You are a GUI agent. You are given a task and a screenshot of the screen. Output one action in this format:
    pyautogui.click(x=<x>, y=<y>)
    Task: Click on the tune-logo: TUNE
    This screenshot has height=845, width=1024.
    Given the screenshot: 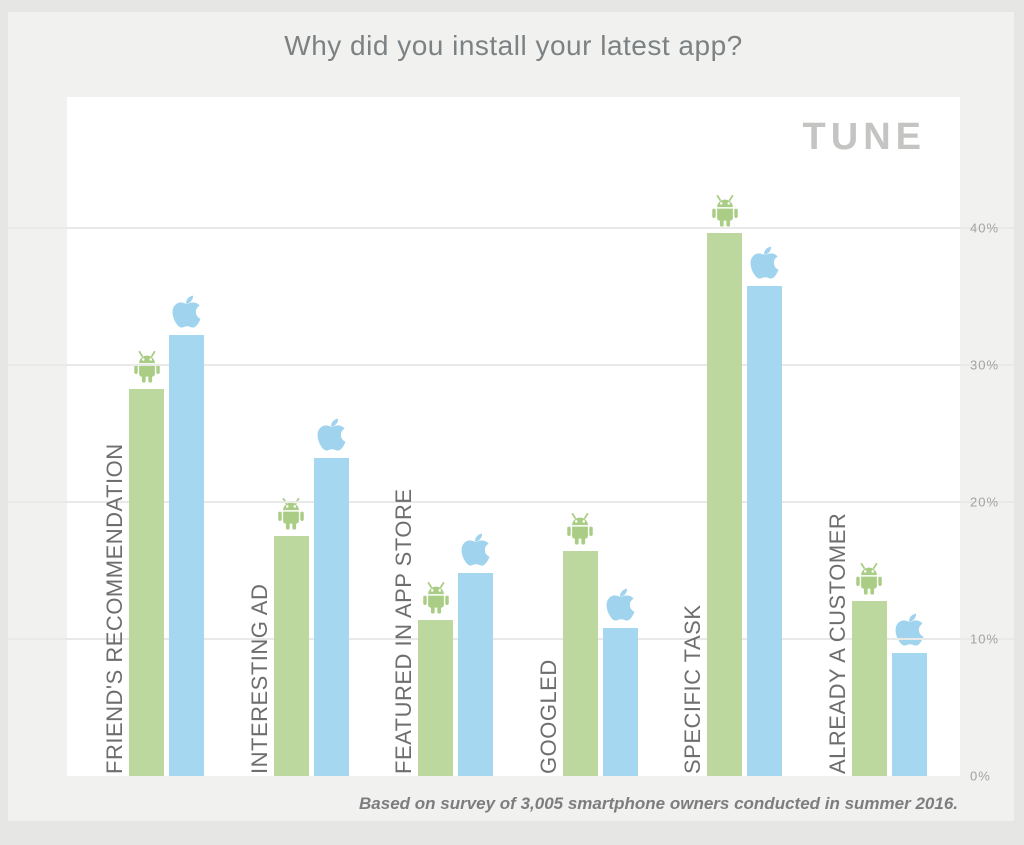 What is the action you would take?
    pyautogui.click(x=864, y=137)
    